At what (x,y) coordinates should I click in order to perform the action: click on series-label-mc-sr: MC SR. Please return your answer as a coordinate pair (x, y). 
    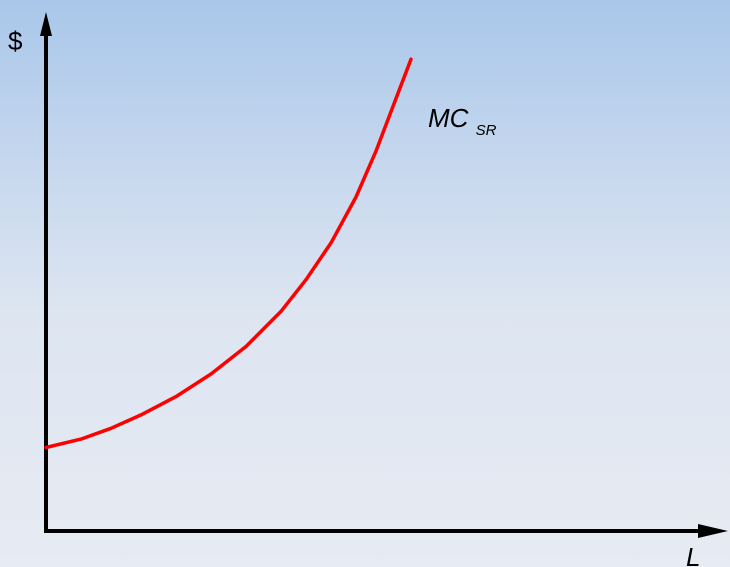
    Looking at the image, I should click on (462, 121).